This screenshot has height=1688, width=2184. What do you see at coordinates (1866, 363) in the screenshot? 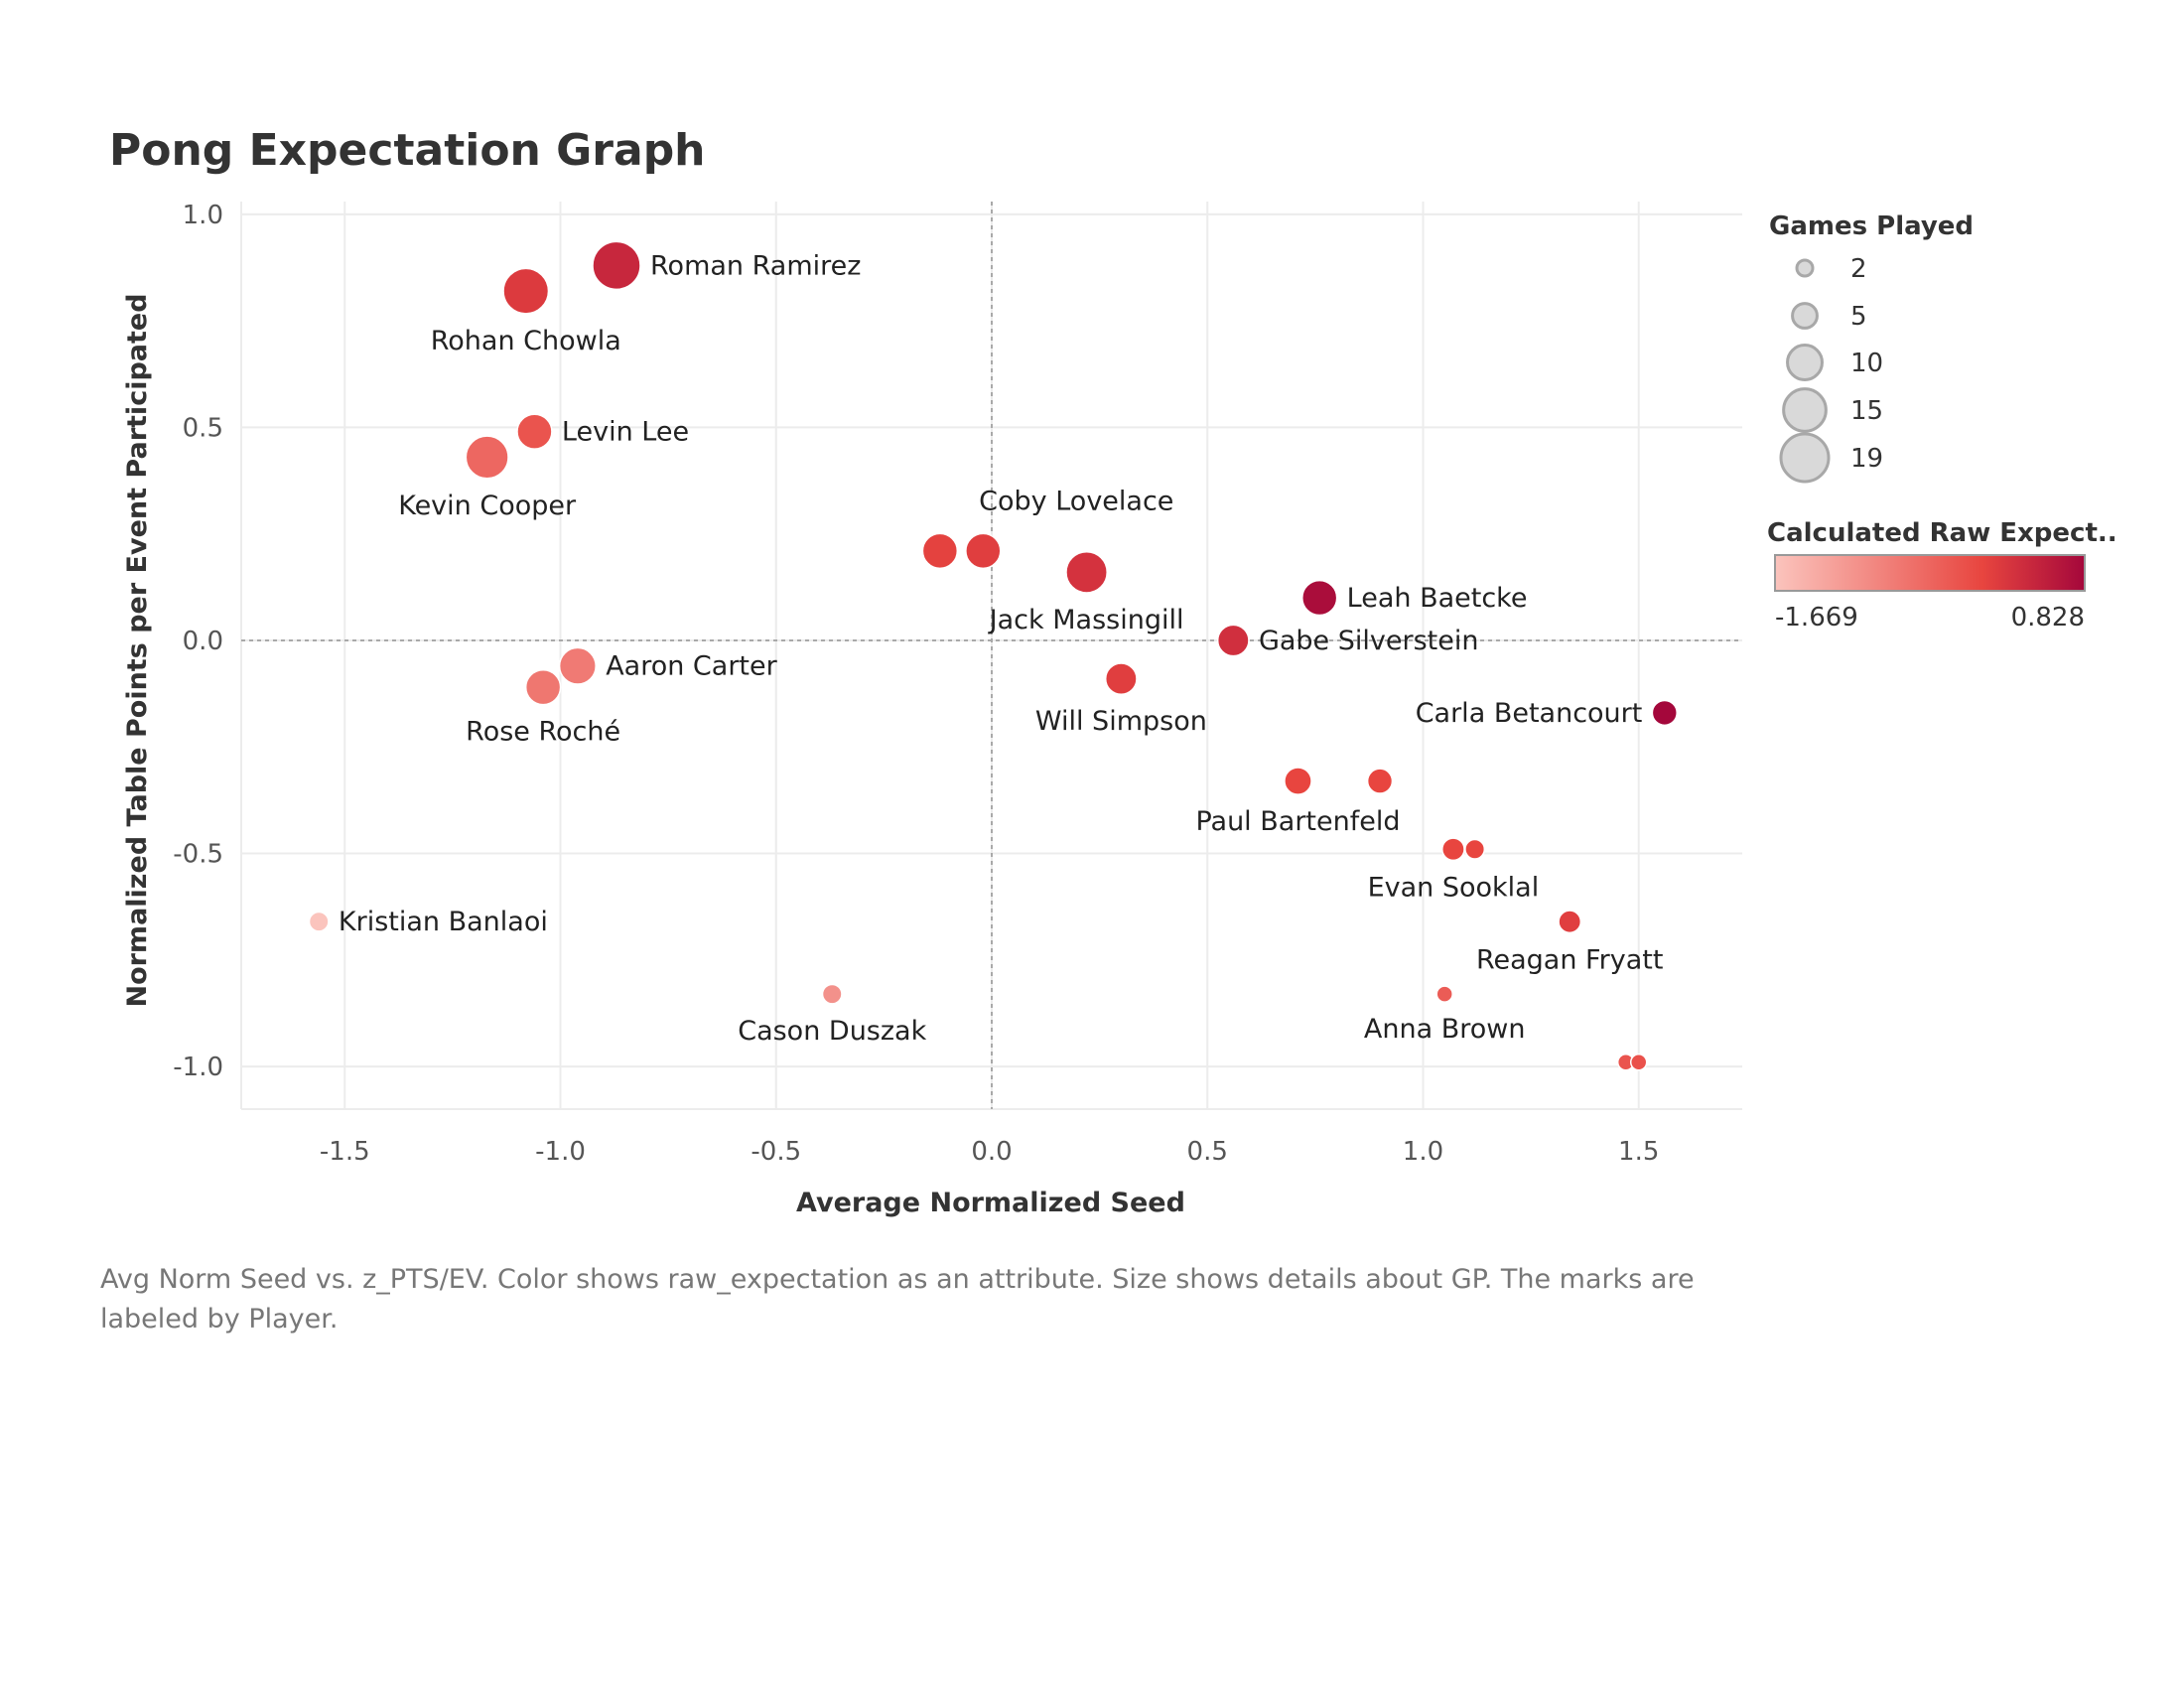
I see `size-legend-label: 10` at bounding box center [1866, 363].